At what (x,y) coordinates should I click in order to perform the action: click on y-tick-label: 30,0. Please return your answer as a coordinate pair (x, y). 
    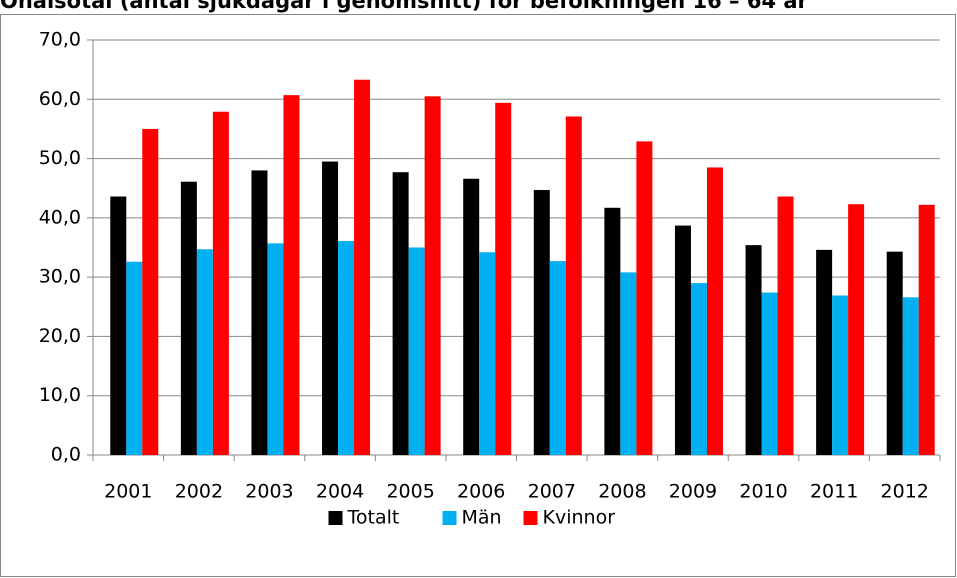
    Looking at the image, I should click on (60, 277).